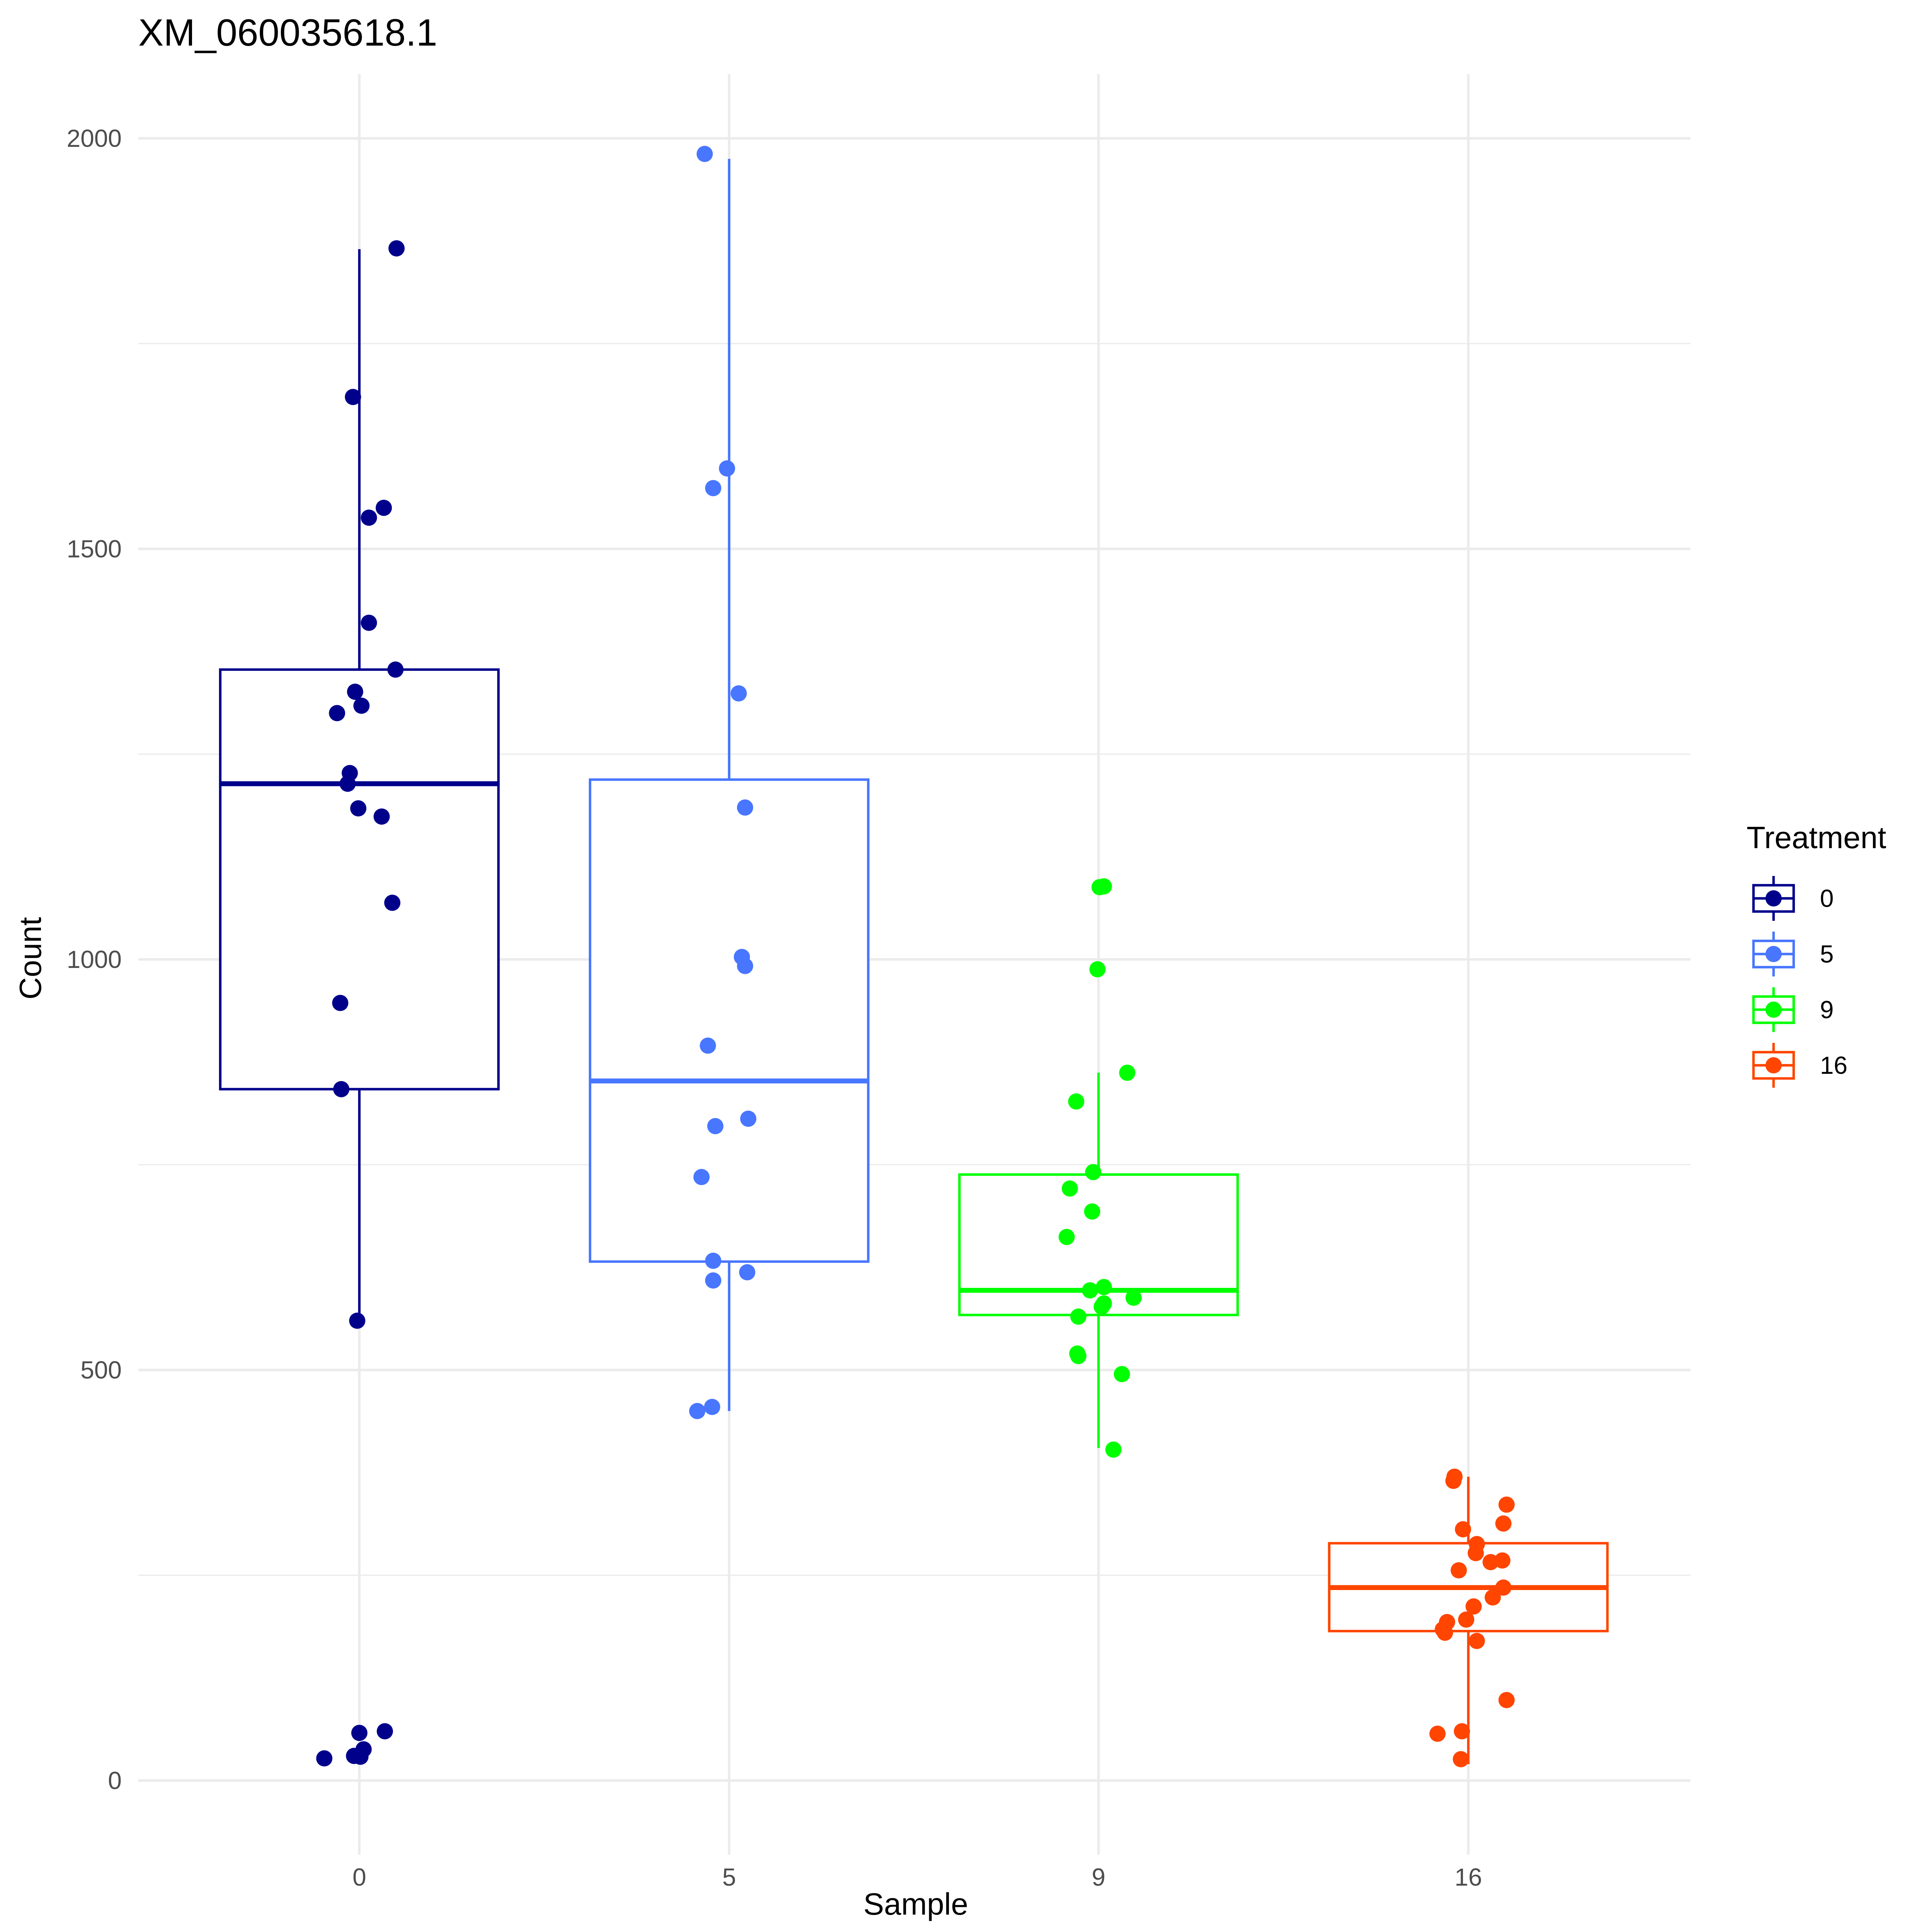  I want to click on legend-label: 5, so click(1827, 954).